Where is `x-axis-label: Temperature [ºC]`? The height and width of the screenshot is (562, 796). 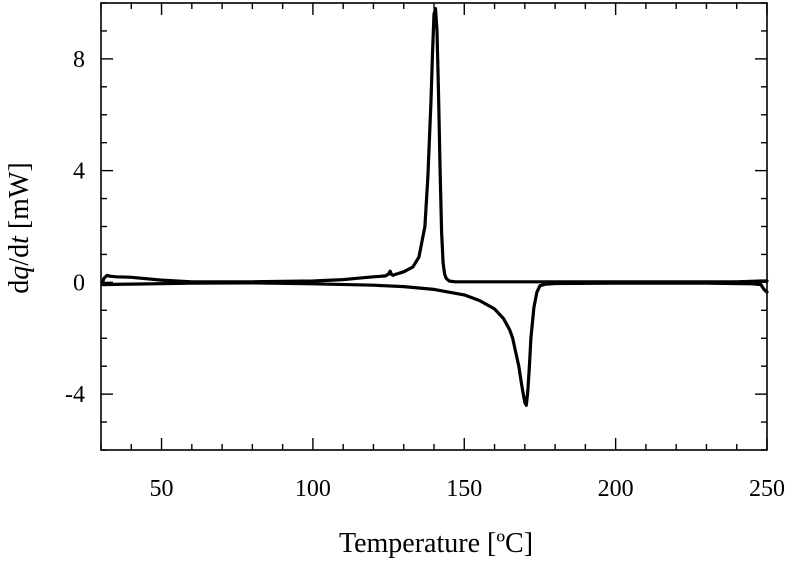
x-axis-label: Temperature [ºC] is located at coordinates (436, 543).